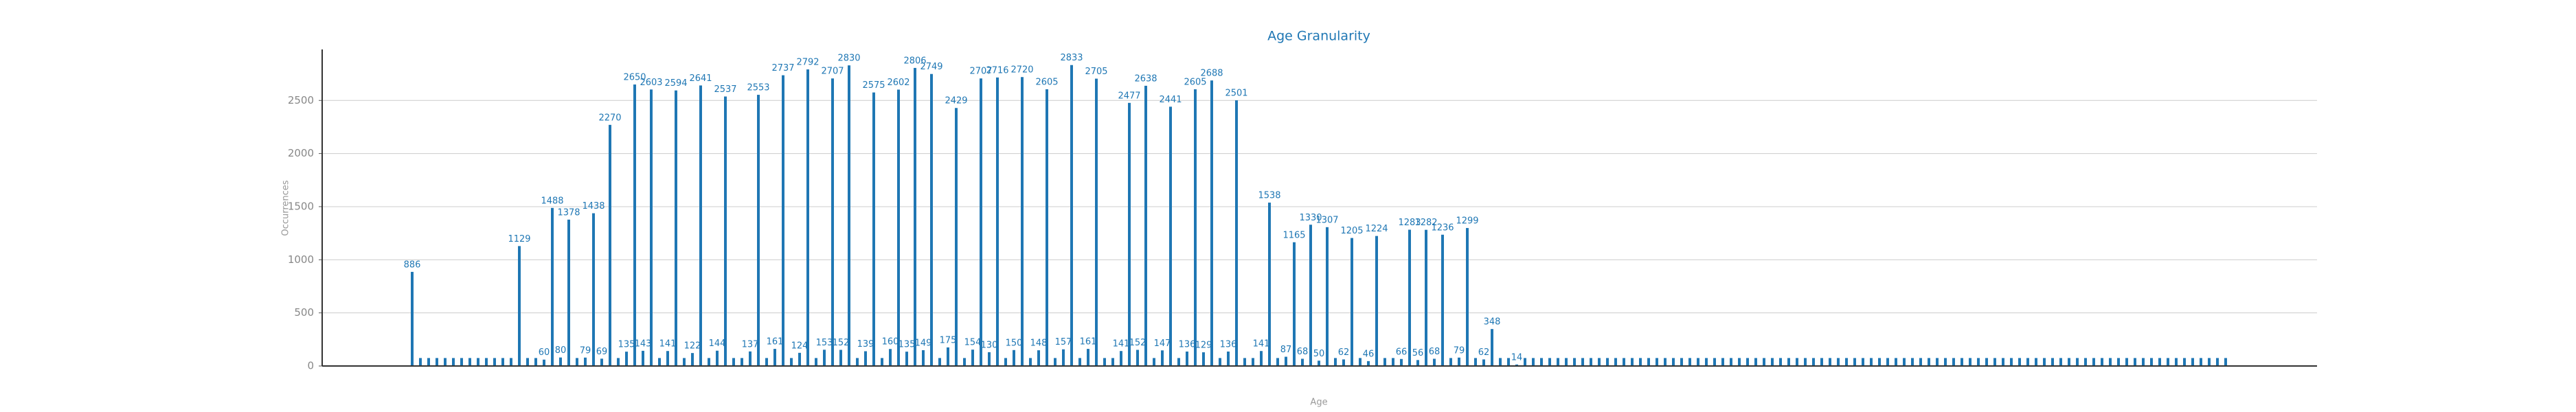 This screenshot has width=2576, height=412. I want to click on value-label: 124, so click(800, 346).